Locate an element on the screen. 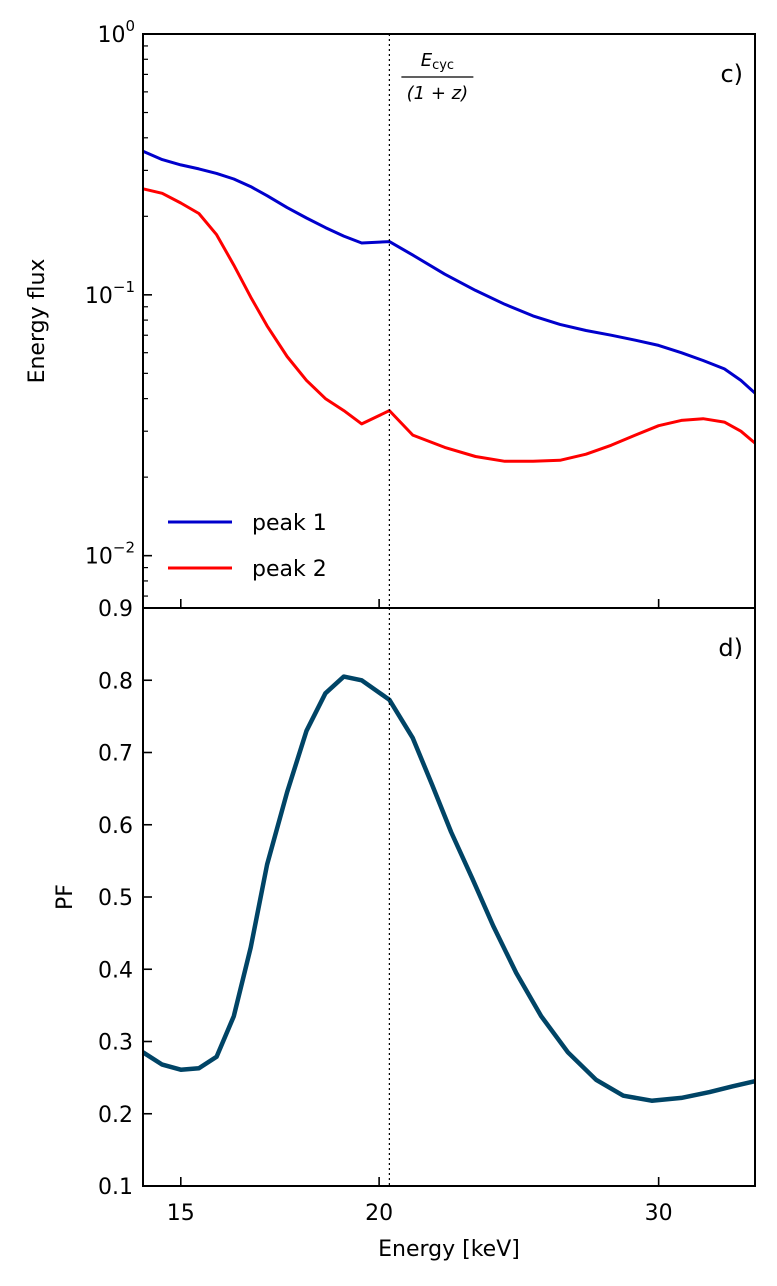 This screenshot has height=1286, width=777. y-tick-label: 10⁻² is located at coordinates (110, 554).